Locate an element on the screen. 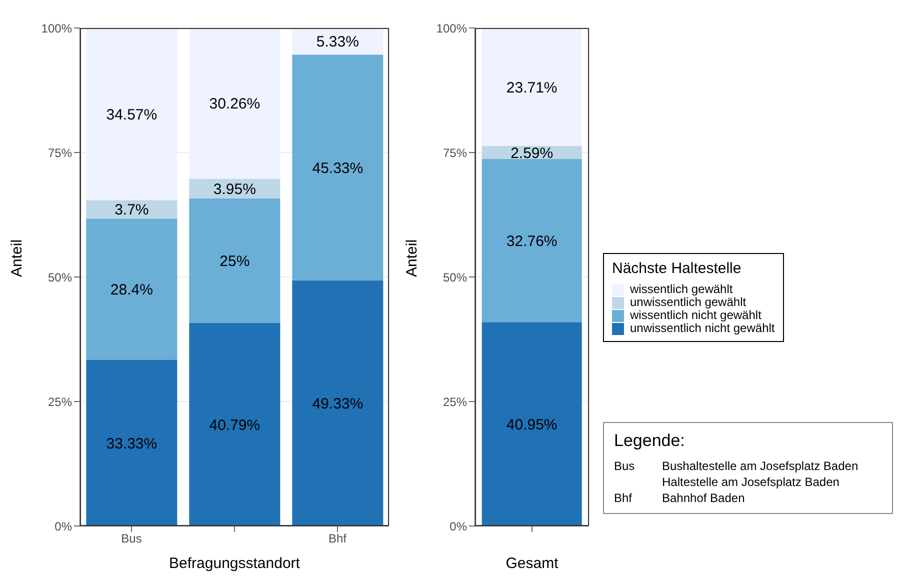  data-label: 40.95% is located at coordinates (532, 425).